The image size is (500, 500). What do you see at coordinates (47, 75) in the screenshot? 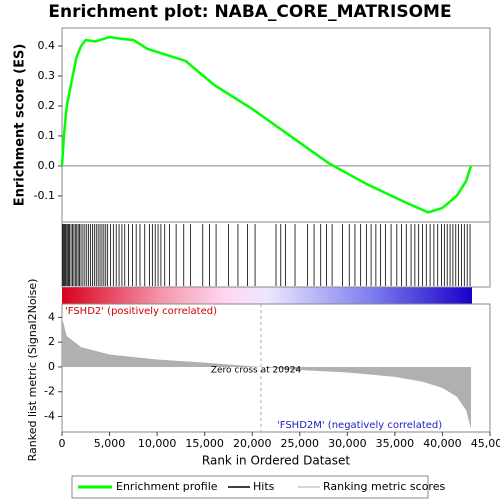
I see `y-tick-label: 0.3` at bounding box center [47, 75].